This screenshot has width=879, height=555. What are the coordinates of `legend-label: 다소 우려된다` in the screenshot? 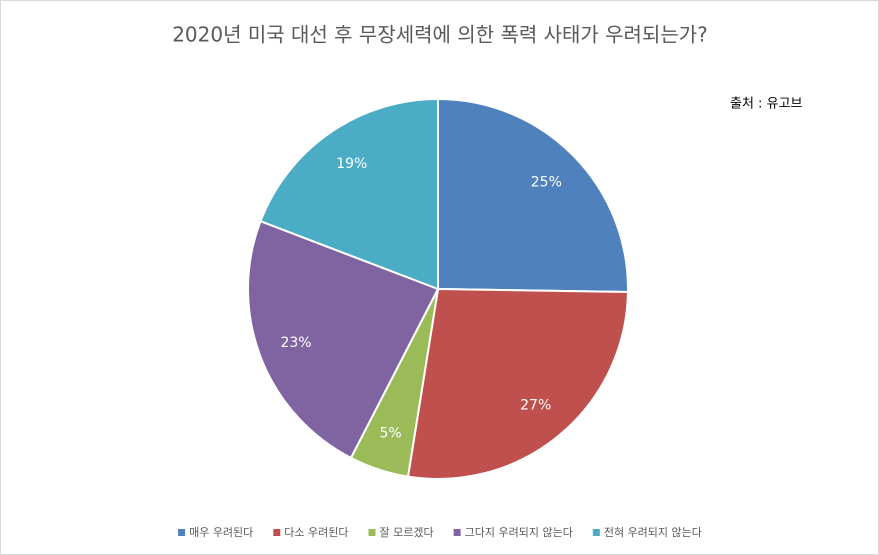 It's located at (316, 532).